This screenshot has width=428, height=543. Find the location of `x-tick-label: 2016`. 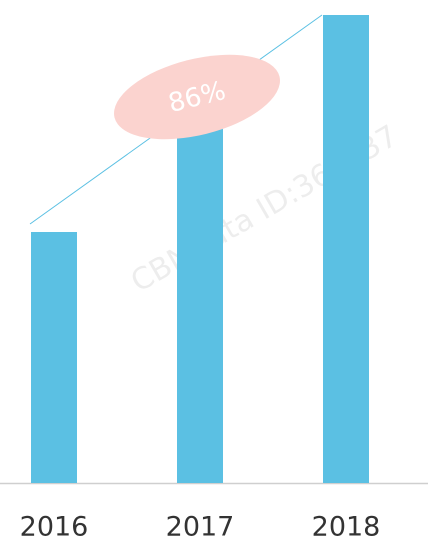

x-tick-label: 2016 is located at coordinates (54, 527).